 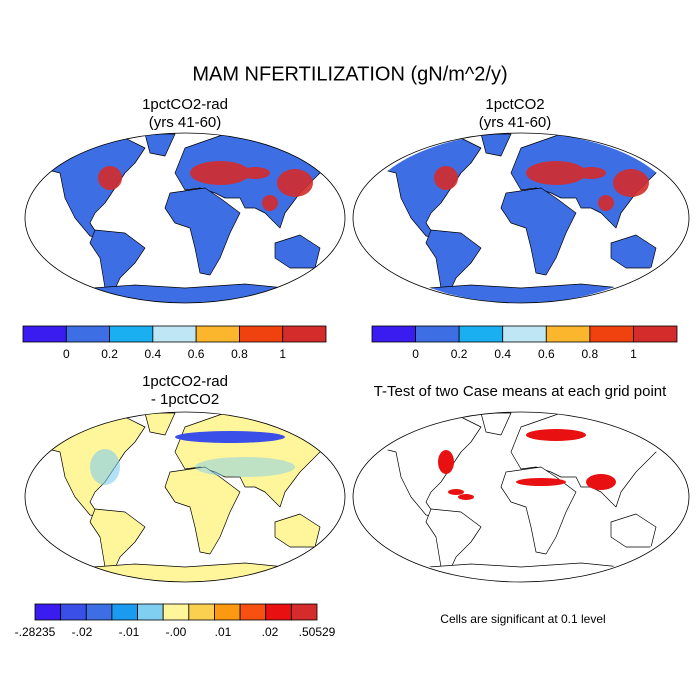 I want to click on figure-title: MAM NFERTILIZATION (gN/m^2/y), so click(x=349, y=74).